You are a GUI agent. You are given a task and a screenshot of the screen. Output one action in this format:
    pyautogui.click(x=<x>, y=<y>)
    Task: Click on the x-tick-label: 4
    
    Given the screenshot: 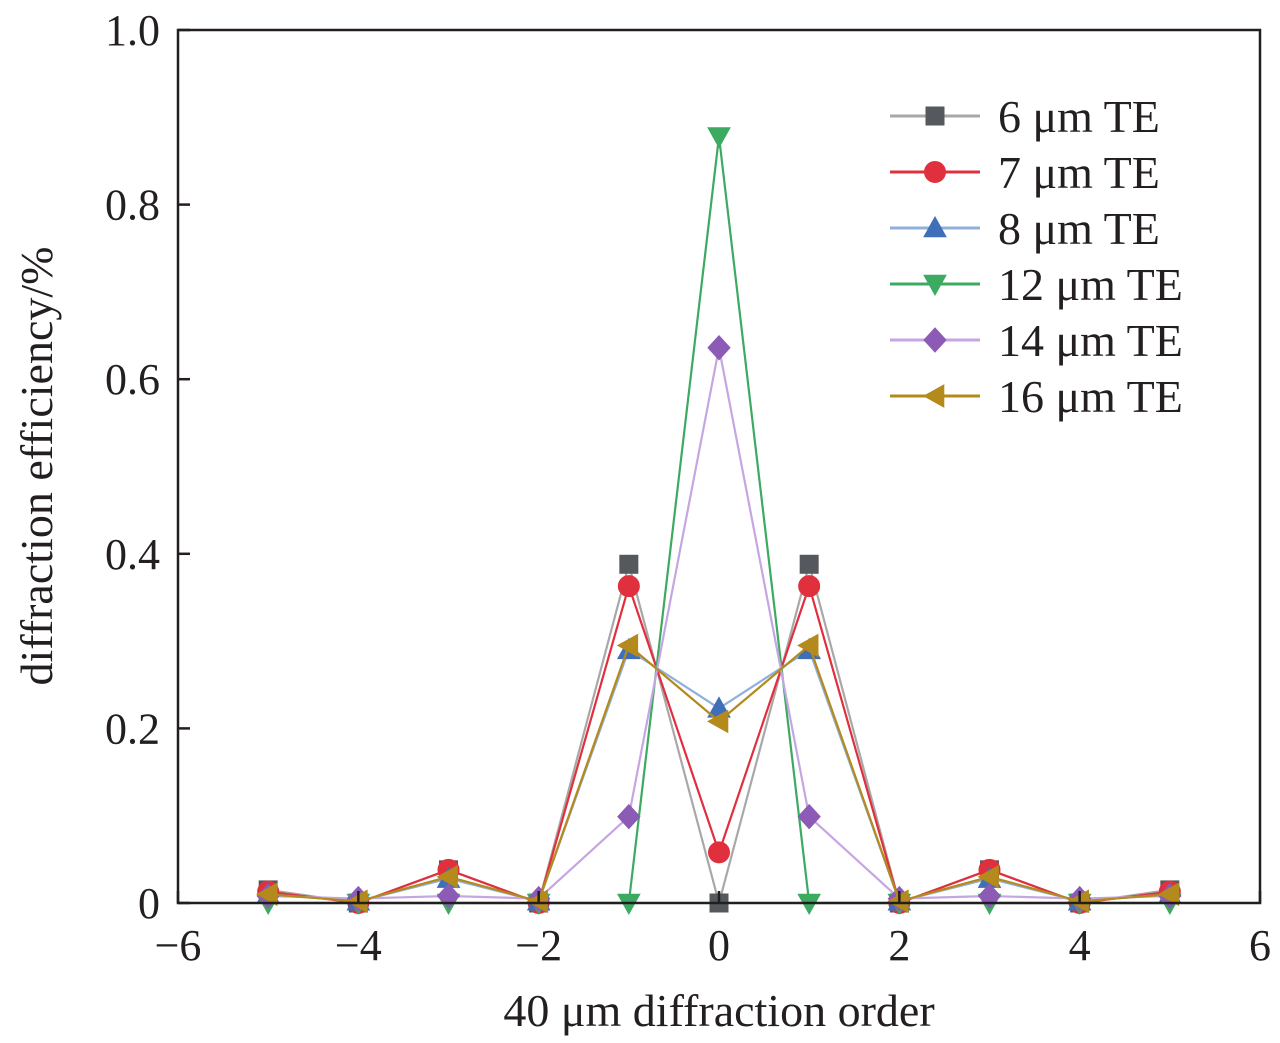 What is the action you would take?
    pyautogui.click(x=1080, y=945)
    